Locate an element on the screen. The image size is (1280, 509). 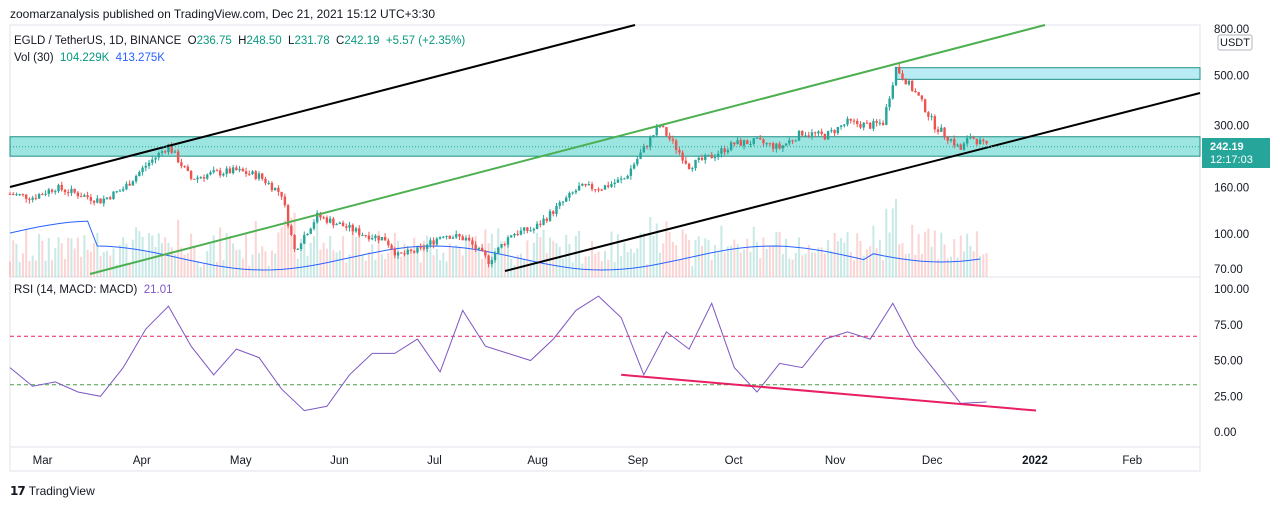
currency-label: USDT is located at coordinates (1235, 43).